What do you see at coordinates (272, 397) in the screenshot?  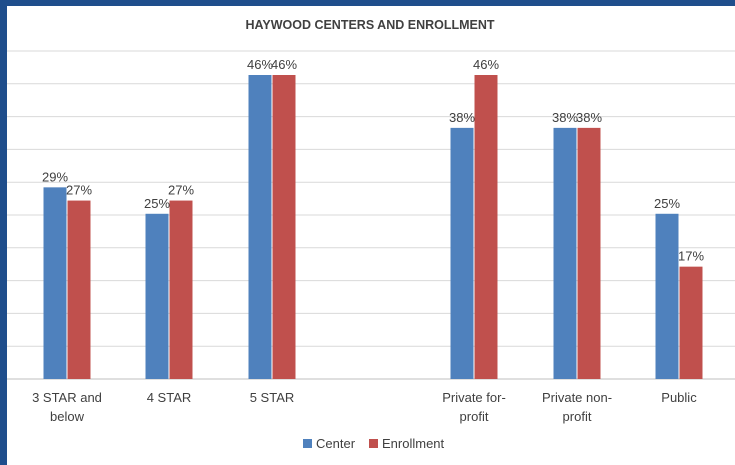 I see `category-tick-label: 5 STAR` at bounding box center [272, 397].